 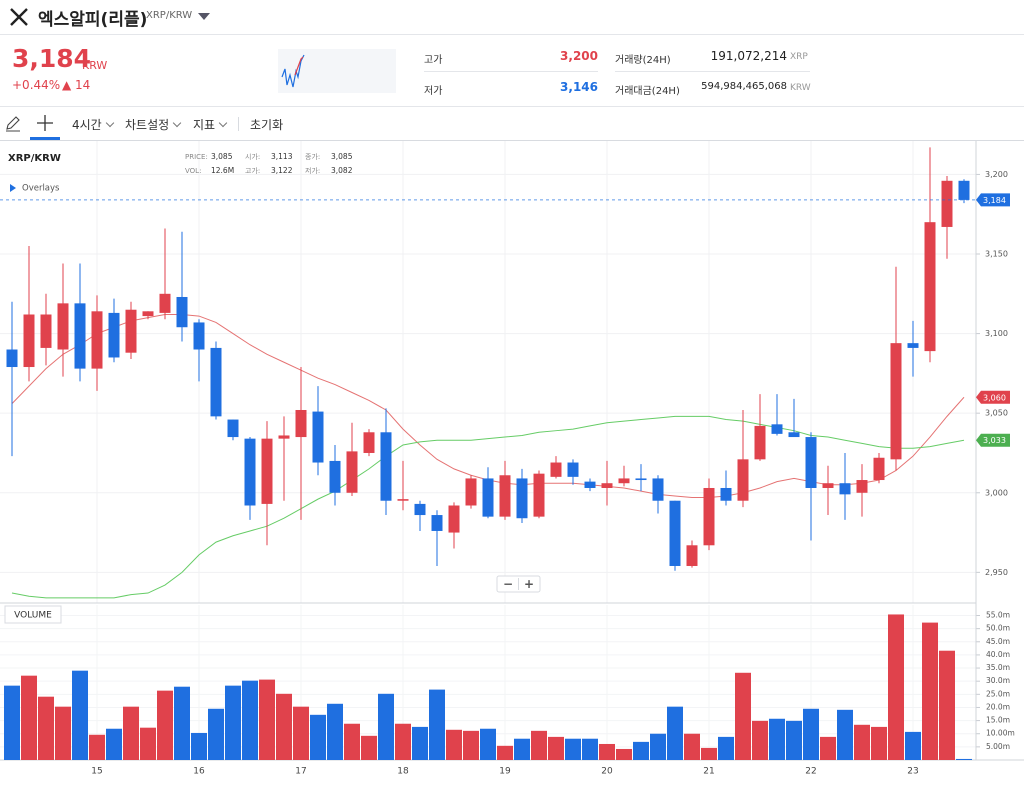 What do you see at coordinates (342, 170) in the screenshot?
I see `info-value: 3,082` at bounding box center [342, 170].